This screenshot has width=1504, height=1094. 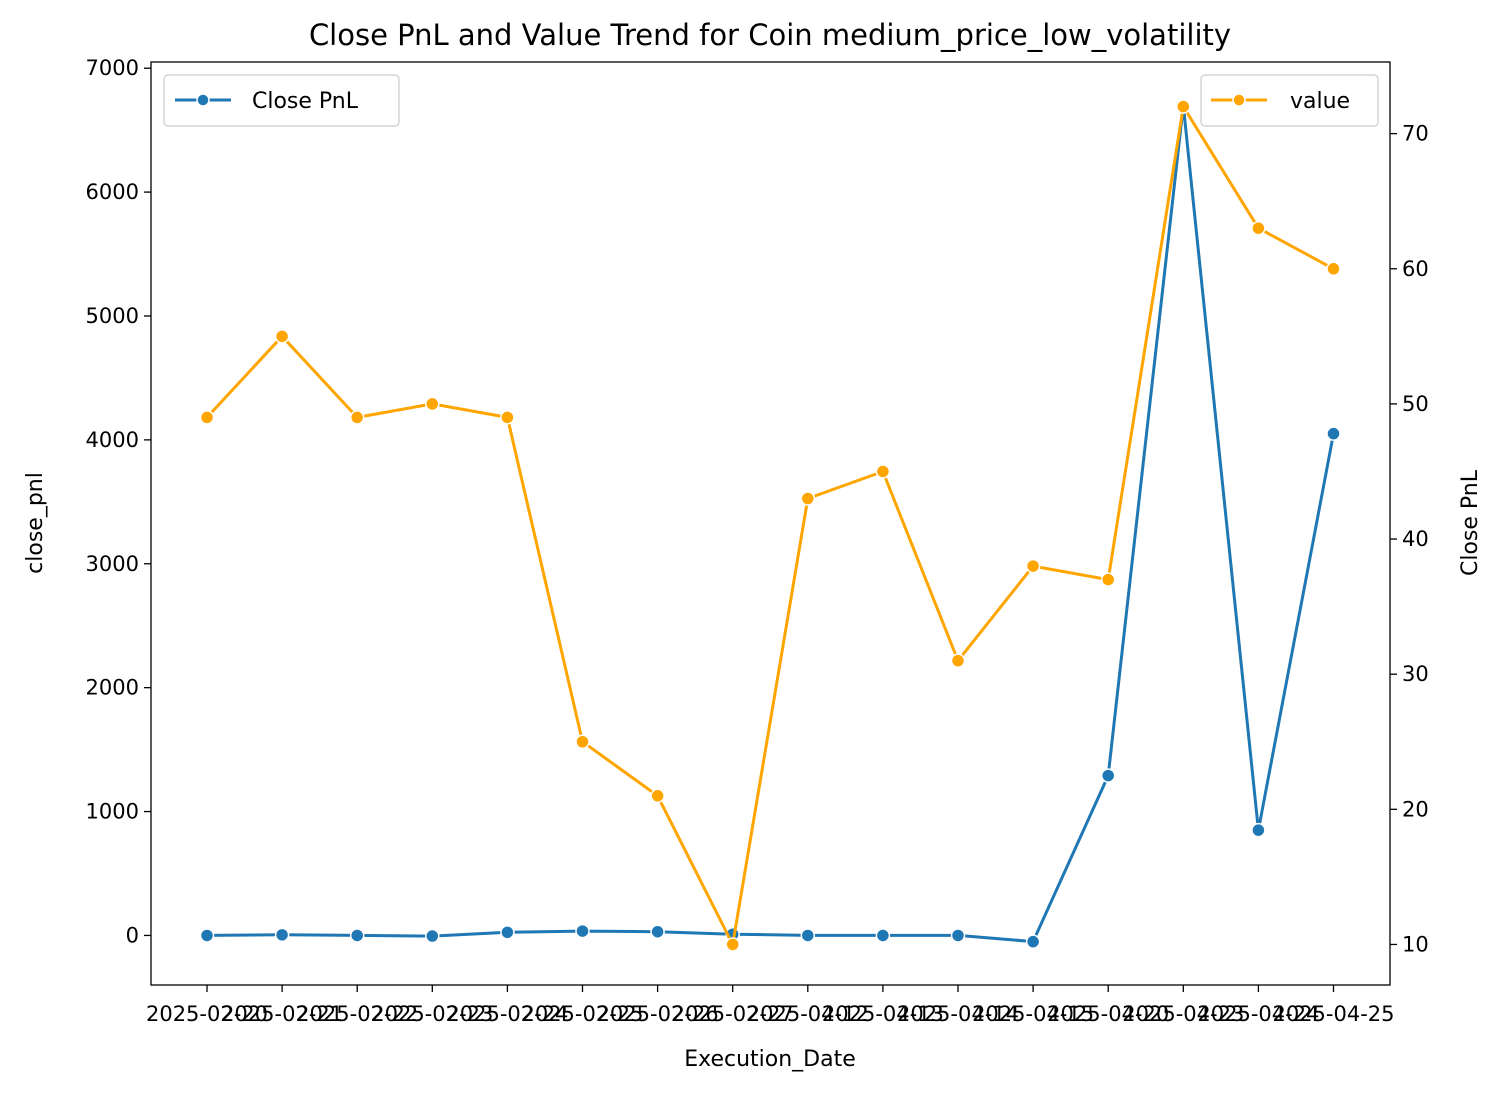 What do you see at coordinates (432, 1014) in the screenshot?
I see `x-tick-label: 2025-02-23` at bounding box center [432, 1014].